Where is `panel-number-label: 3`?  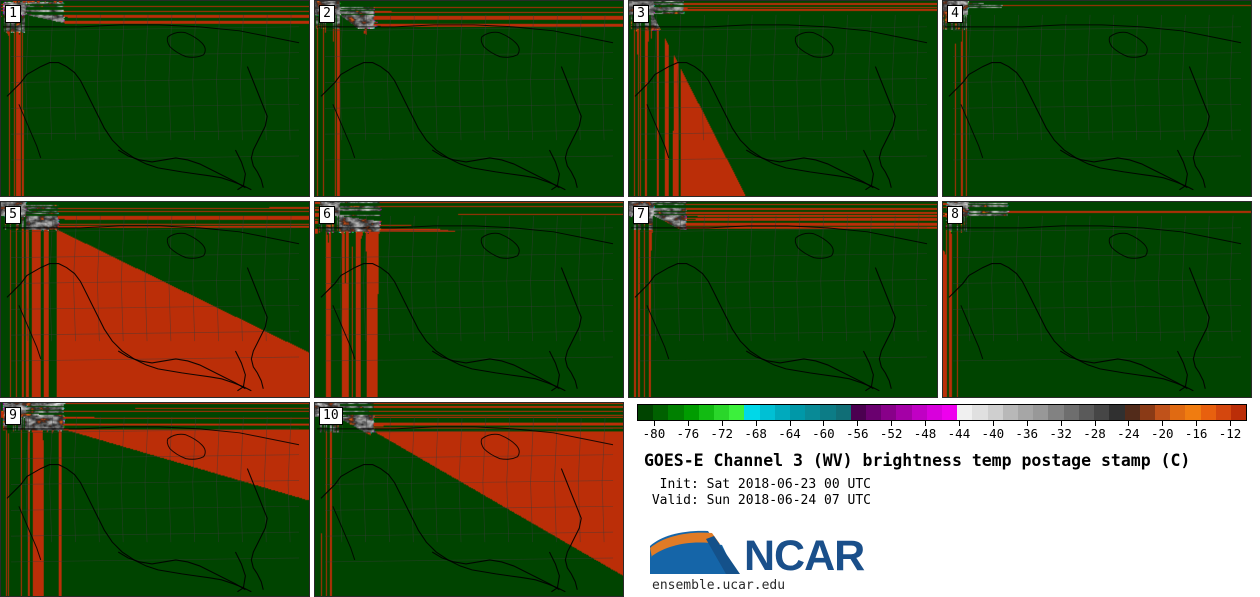 panel-number-label: 3 is located at coordinates (641, 14).